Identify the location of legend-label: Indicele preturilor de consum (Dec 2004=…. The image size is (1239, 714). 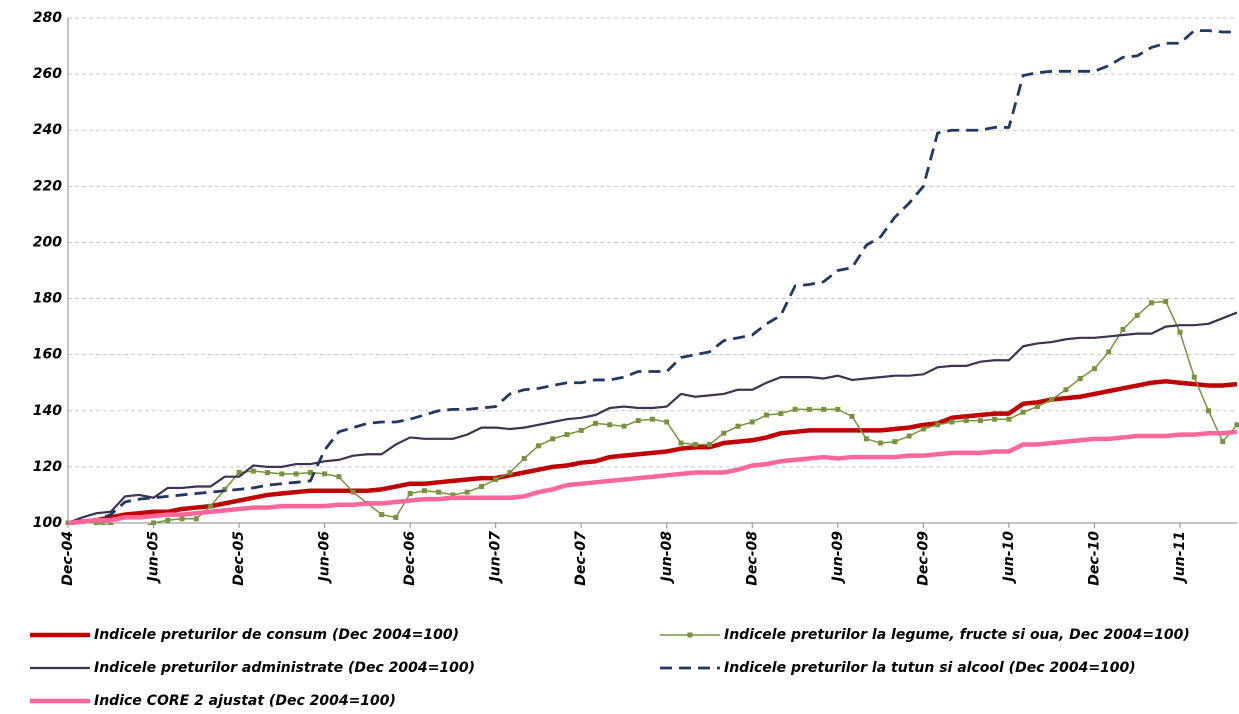
(276, 635).